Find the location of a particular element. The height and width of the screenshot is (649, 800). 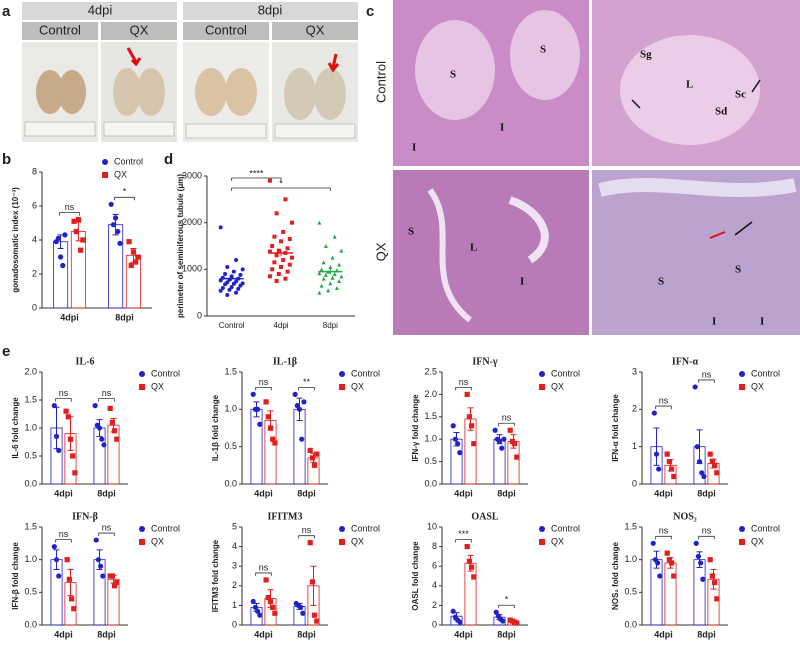

panel-letter: e is located at coordinates (6, 351).